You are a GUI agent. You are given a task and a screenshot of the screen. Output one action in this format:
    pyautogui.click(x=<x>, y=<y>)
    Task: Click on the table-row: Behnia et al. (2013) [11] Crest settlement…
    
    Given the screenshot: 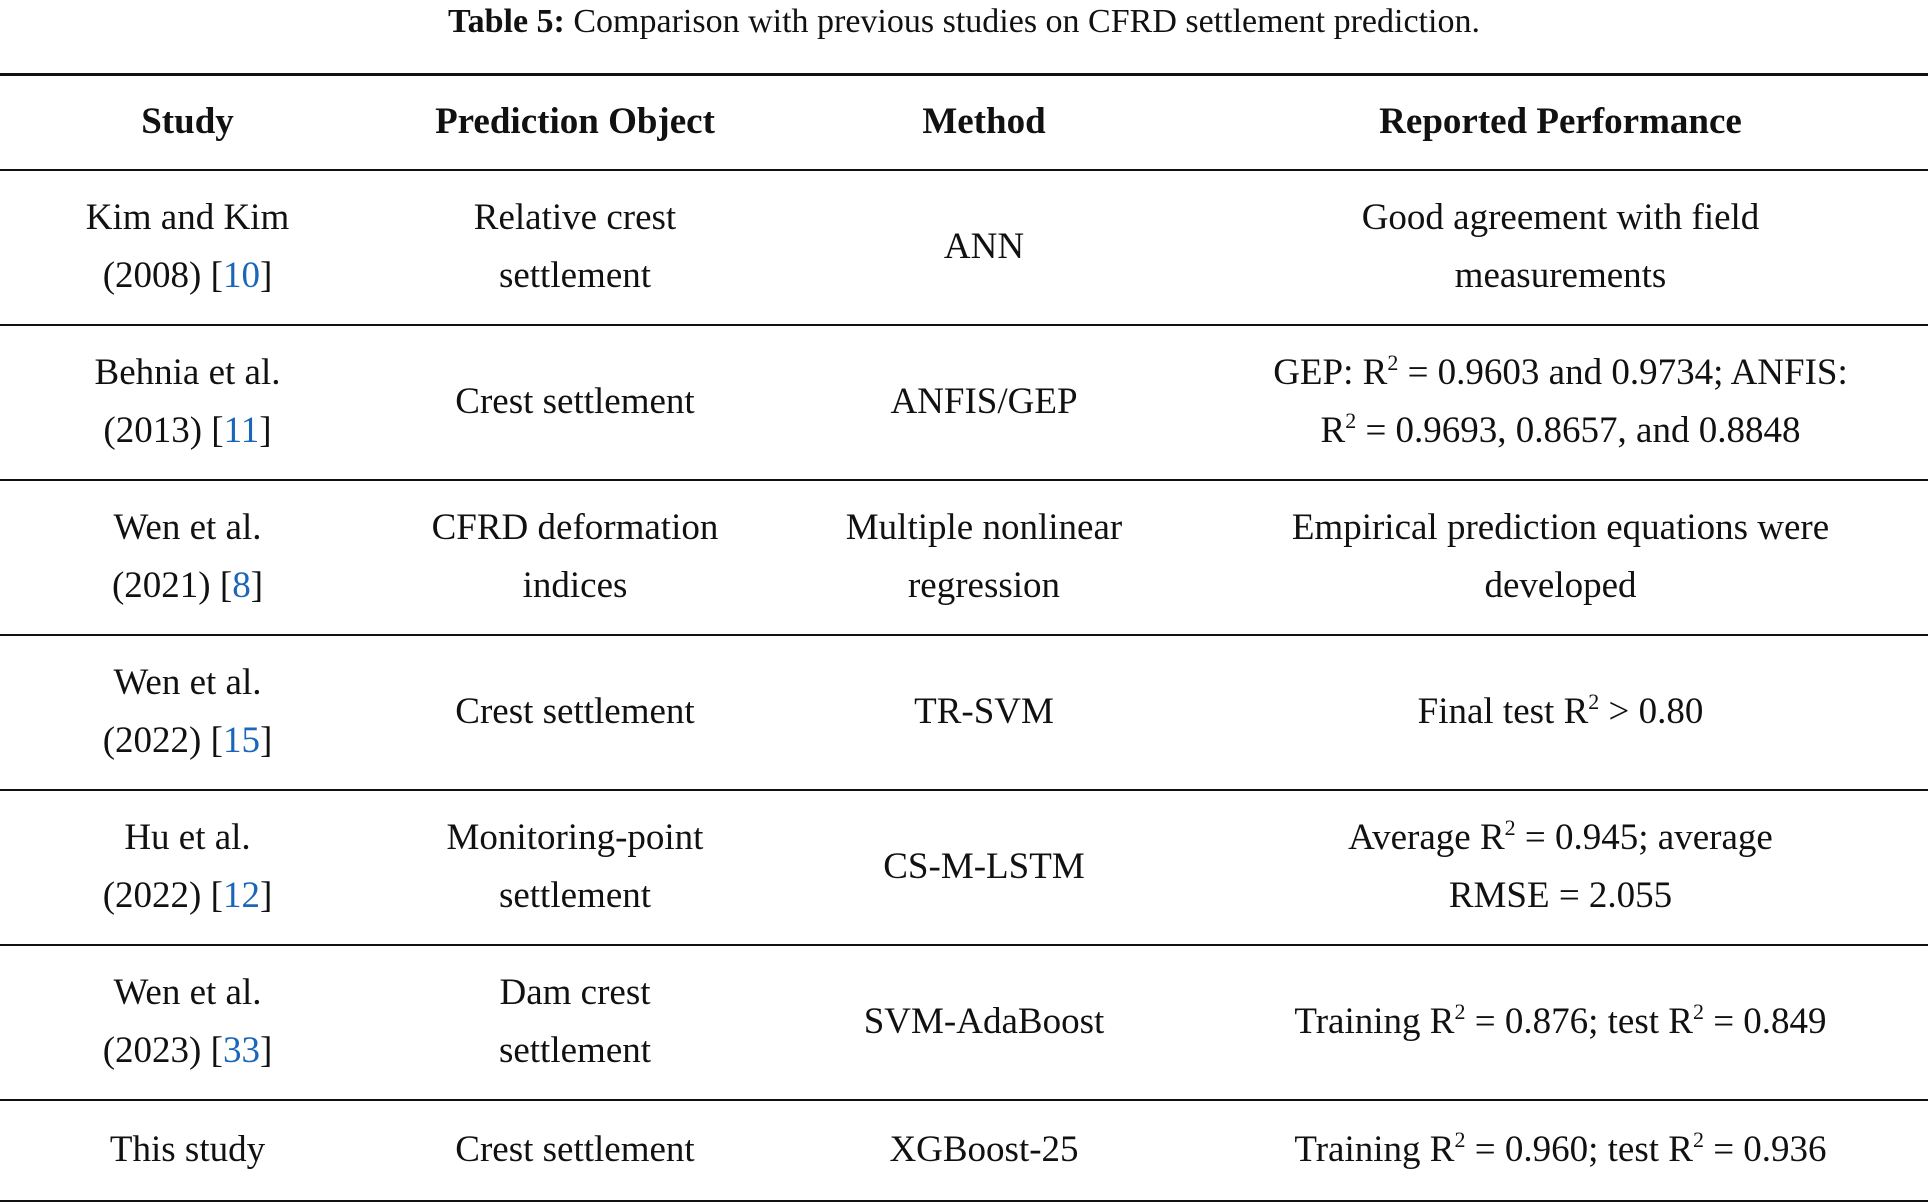 What is the action you would take?
    pyautogui.click(x=964, y=402)
    